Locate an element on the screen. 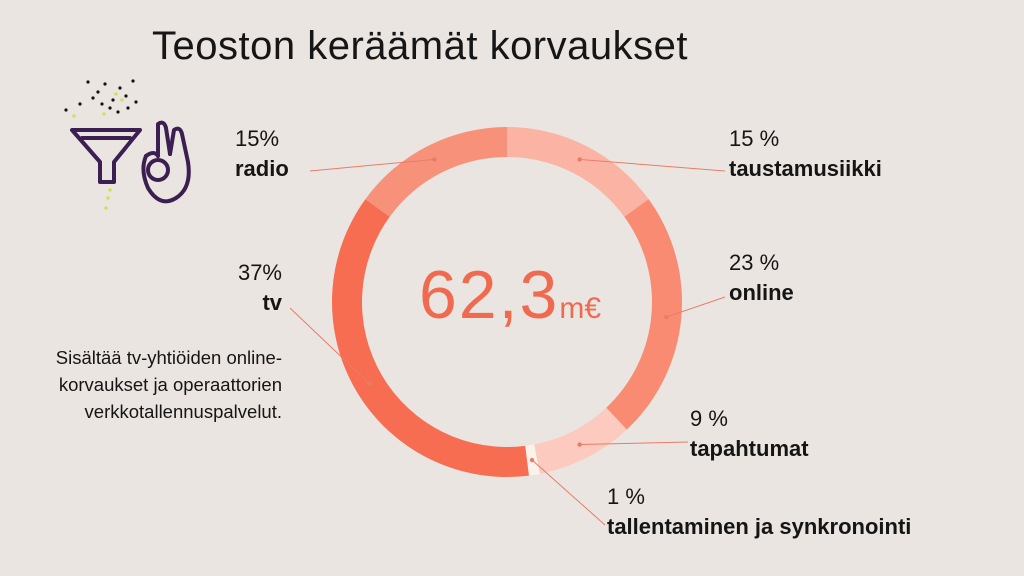 This screenshot has height=576, width=1024. leader-line-tapahtumat is located at coordinates (634, 443).